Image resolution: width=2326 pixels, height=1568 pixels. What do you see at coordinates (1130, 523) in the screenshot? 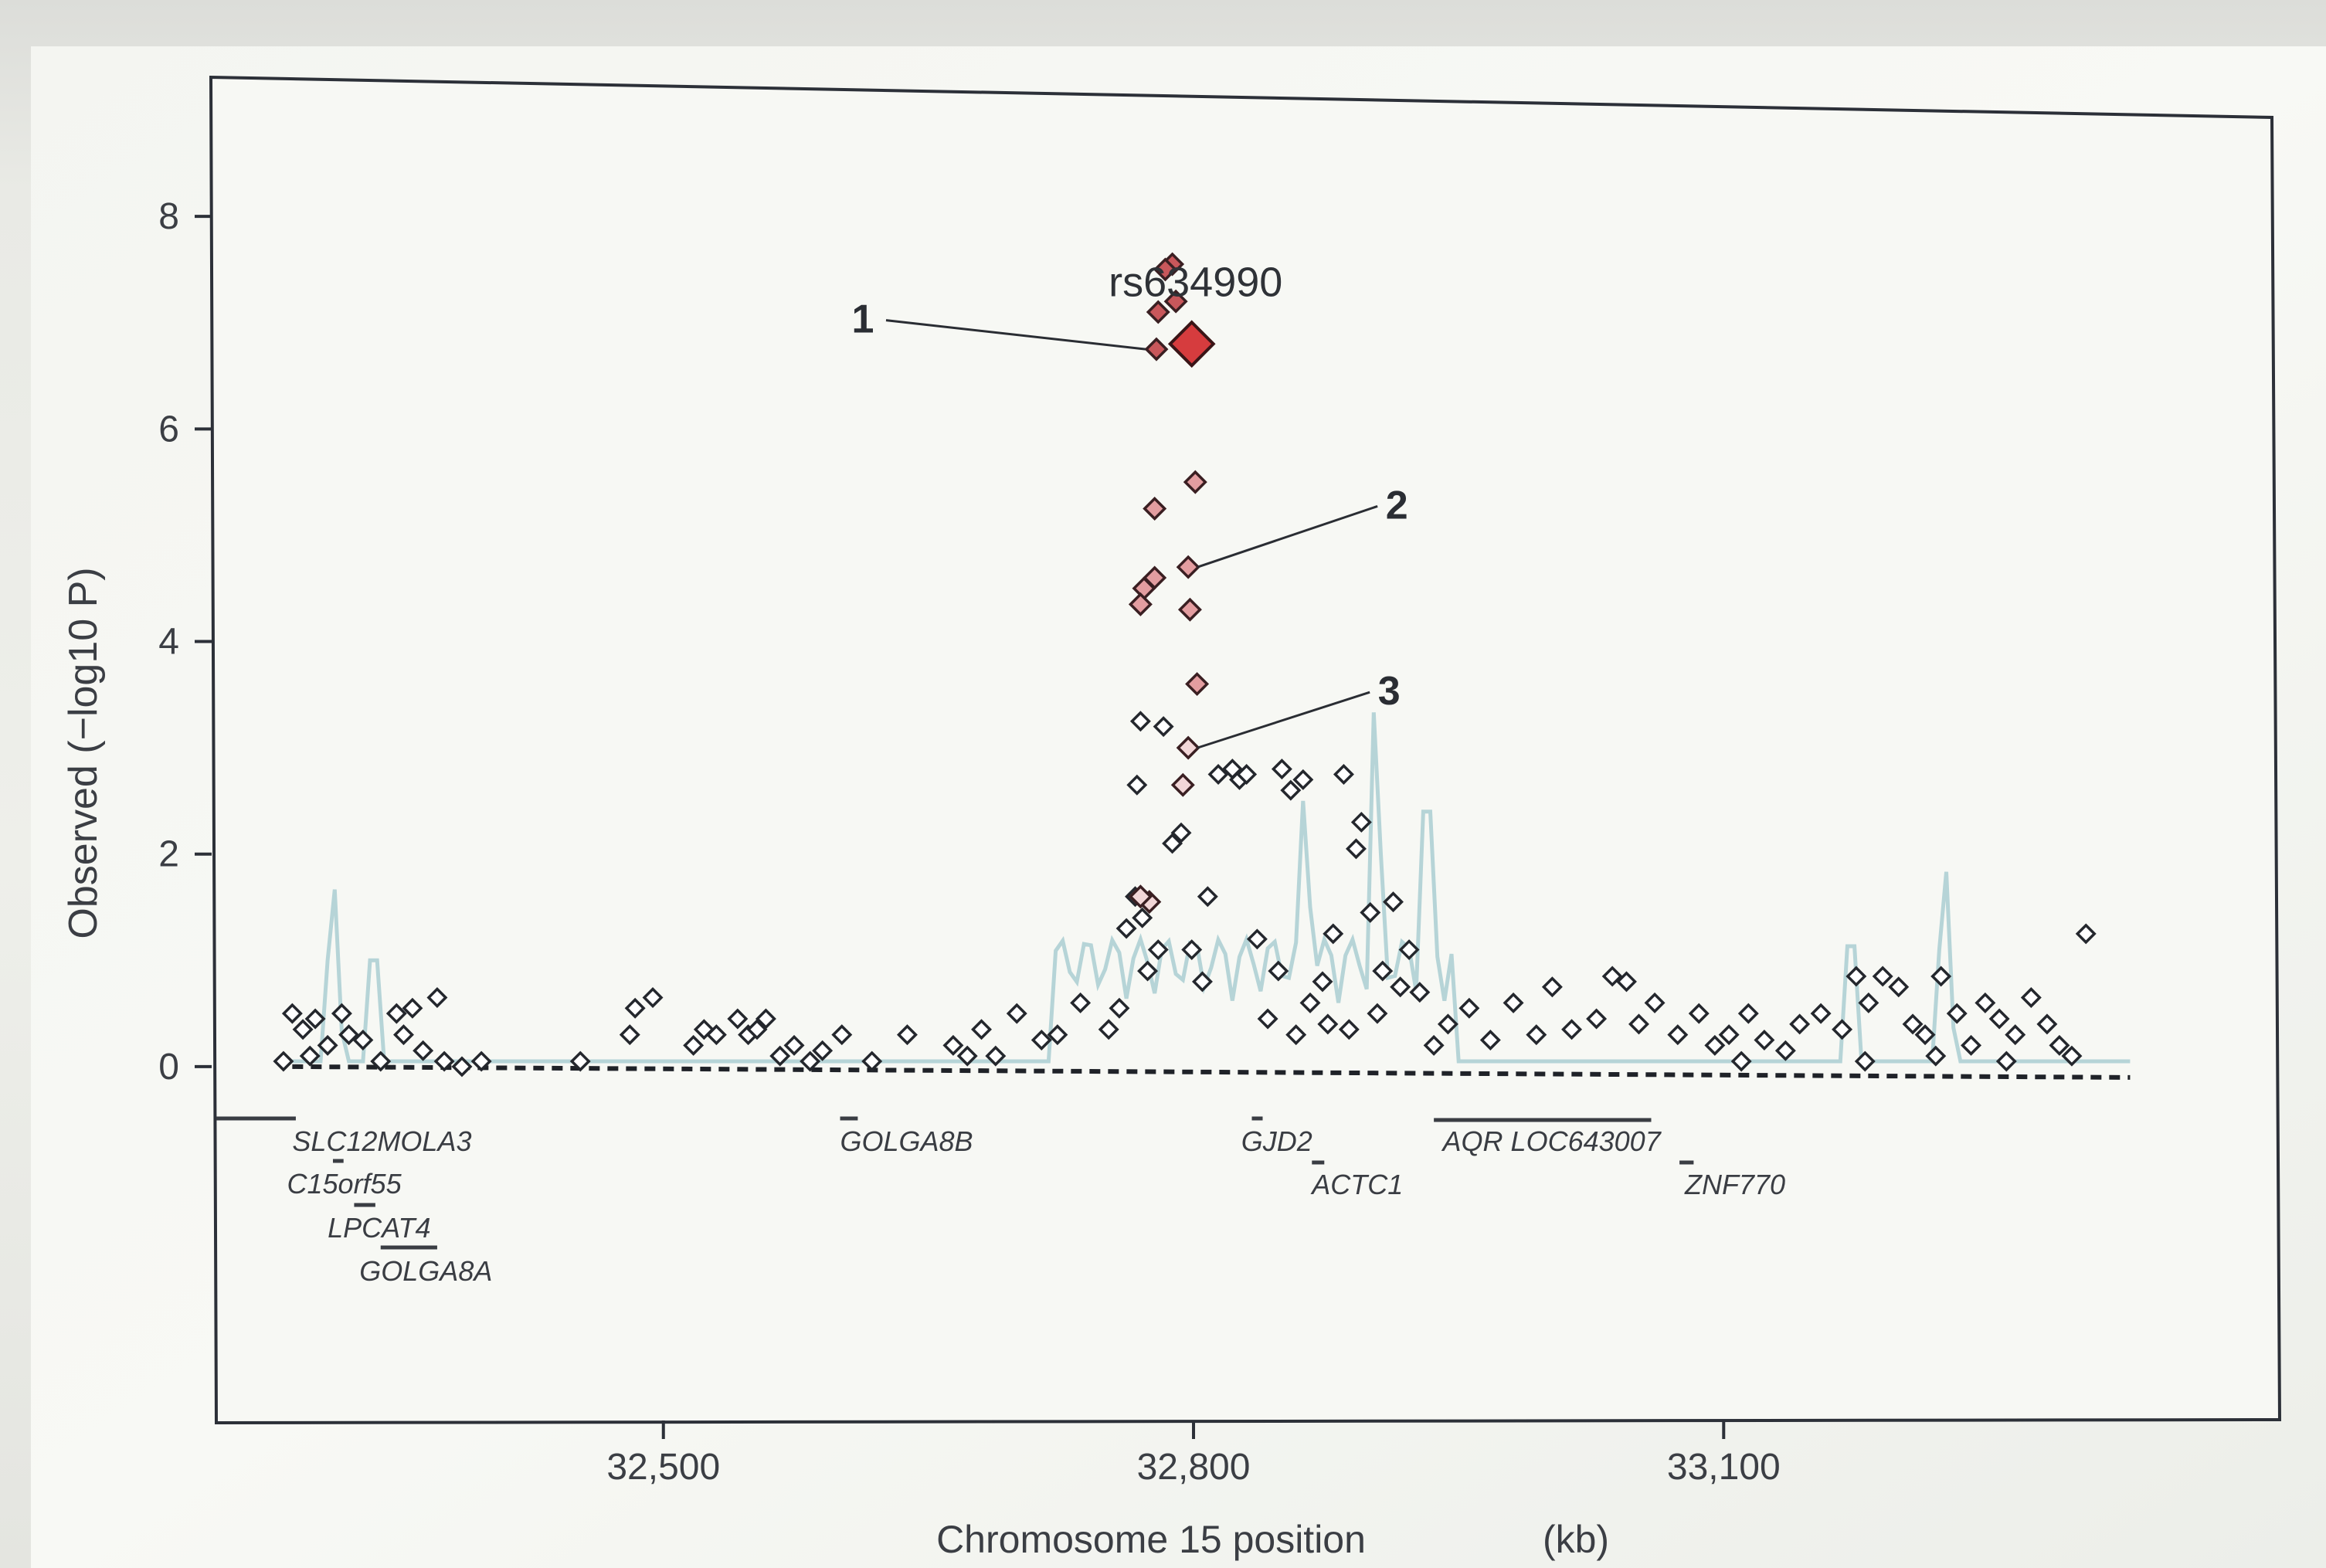
I see `annotation-layer: 1 2 3` at bounding box center [1130, 523].